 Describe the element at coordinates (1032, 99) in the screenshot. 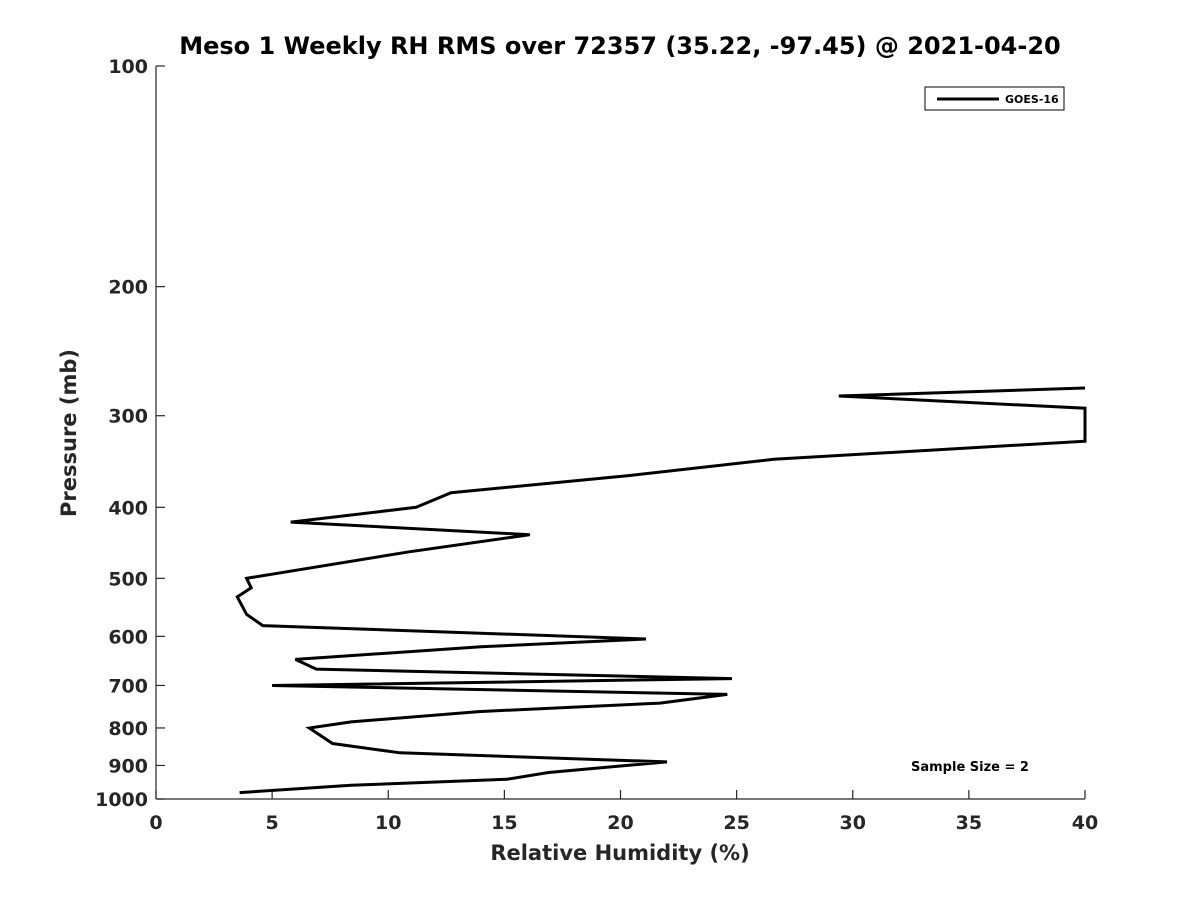

I see `legend-label-goes-16: GOES-16` at that location.